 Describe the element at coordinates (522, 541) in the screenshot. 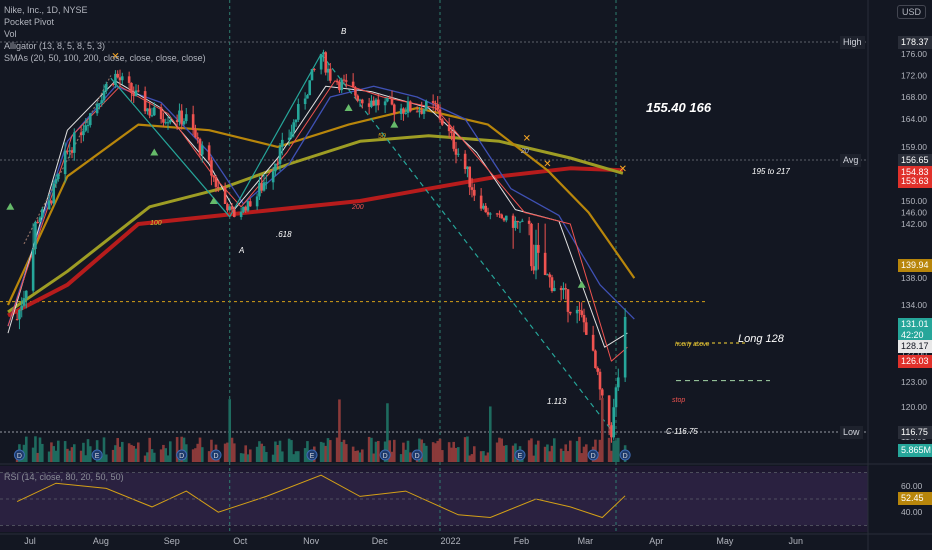

I see `x-tick-label: Feb` at that location.